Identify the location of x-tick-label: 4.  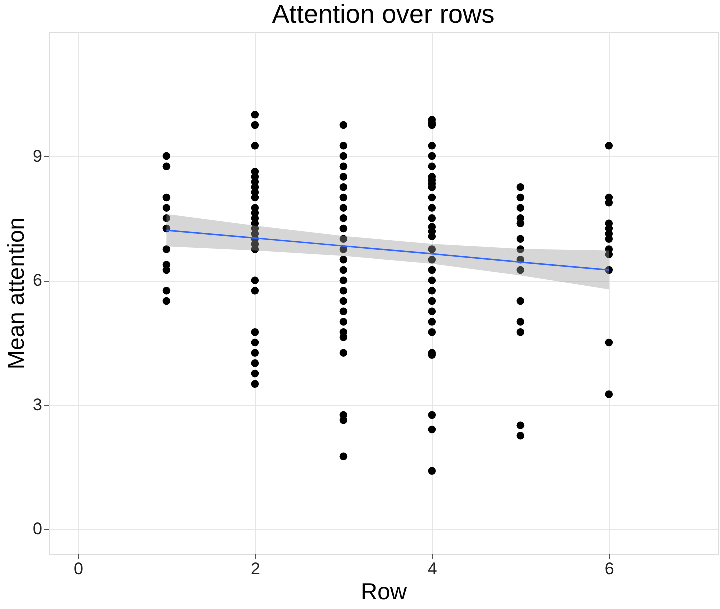
(433, 569).